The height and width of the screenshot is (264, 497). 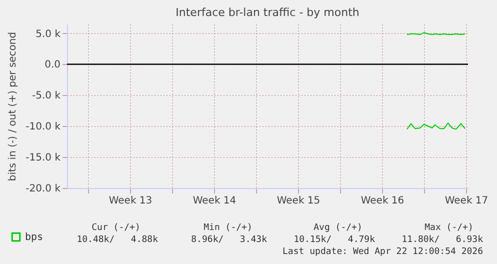 What do you see at coordinates (334, 240) in the screenshot?
I see `text: 10.15k/ 4.79k` at bounding box center [334, 240].